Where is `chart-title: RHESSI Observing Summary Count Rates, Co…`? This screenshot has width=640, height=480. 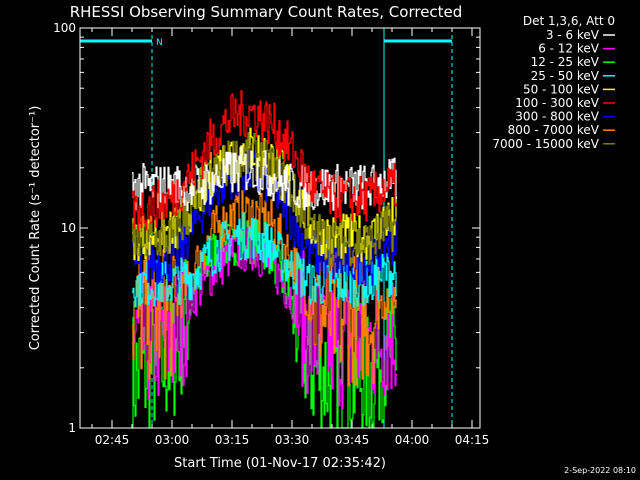
chart-title: RHESSI Observing Summary Count Rates, Co… is located at coordinates (266, 12).